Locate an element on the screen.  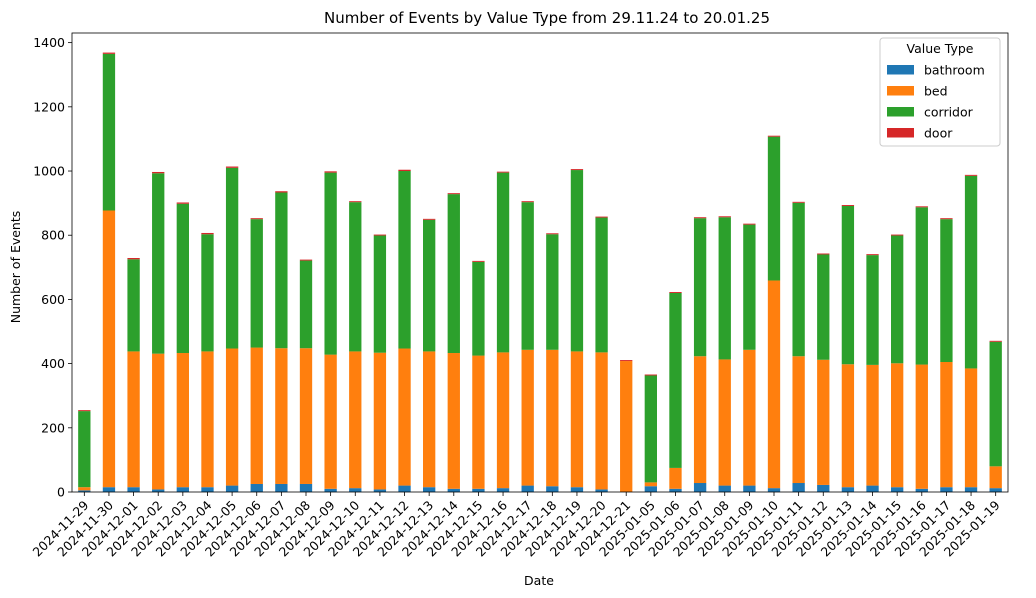
y-tick-label: 600 is located at coordinates (53, 299).